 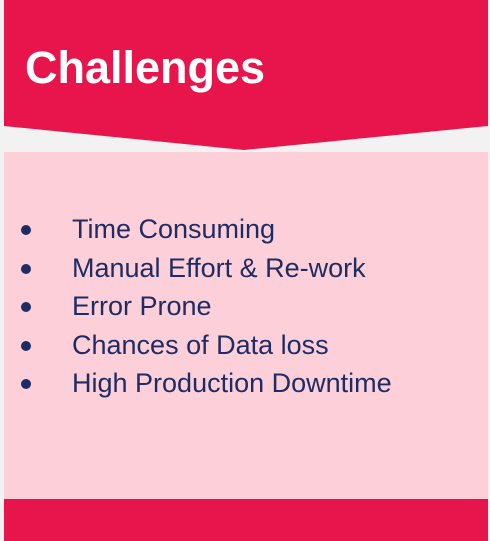 What do you see at coordinates (142, 306) in the screenshot?
I see `list-item-label: Error Prone` at bounding box center [142, 306].